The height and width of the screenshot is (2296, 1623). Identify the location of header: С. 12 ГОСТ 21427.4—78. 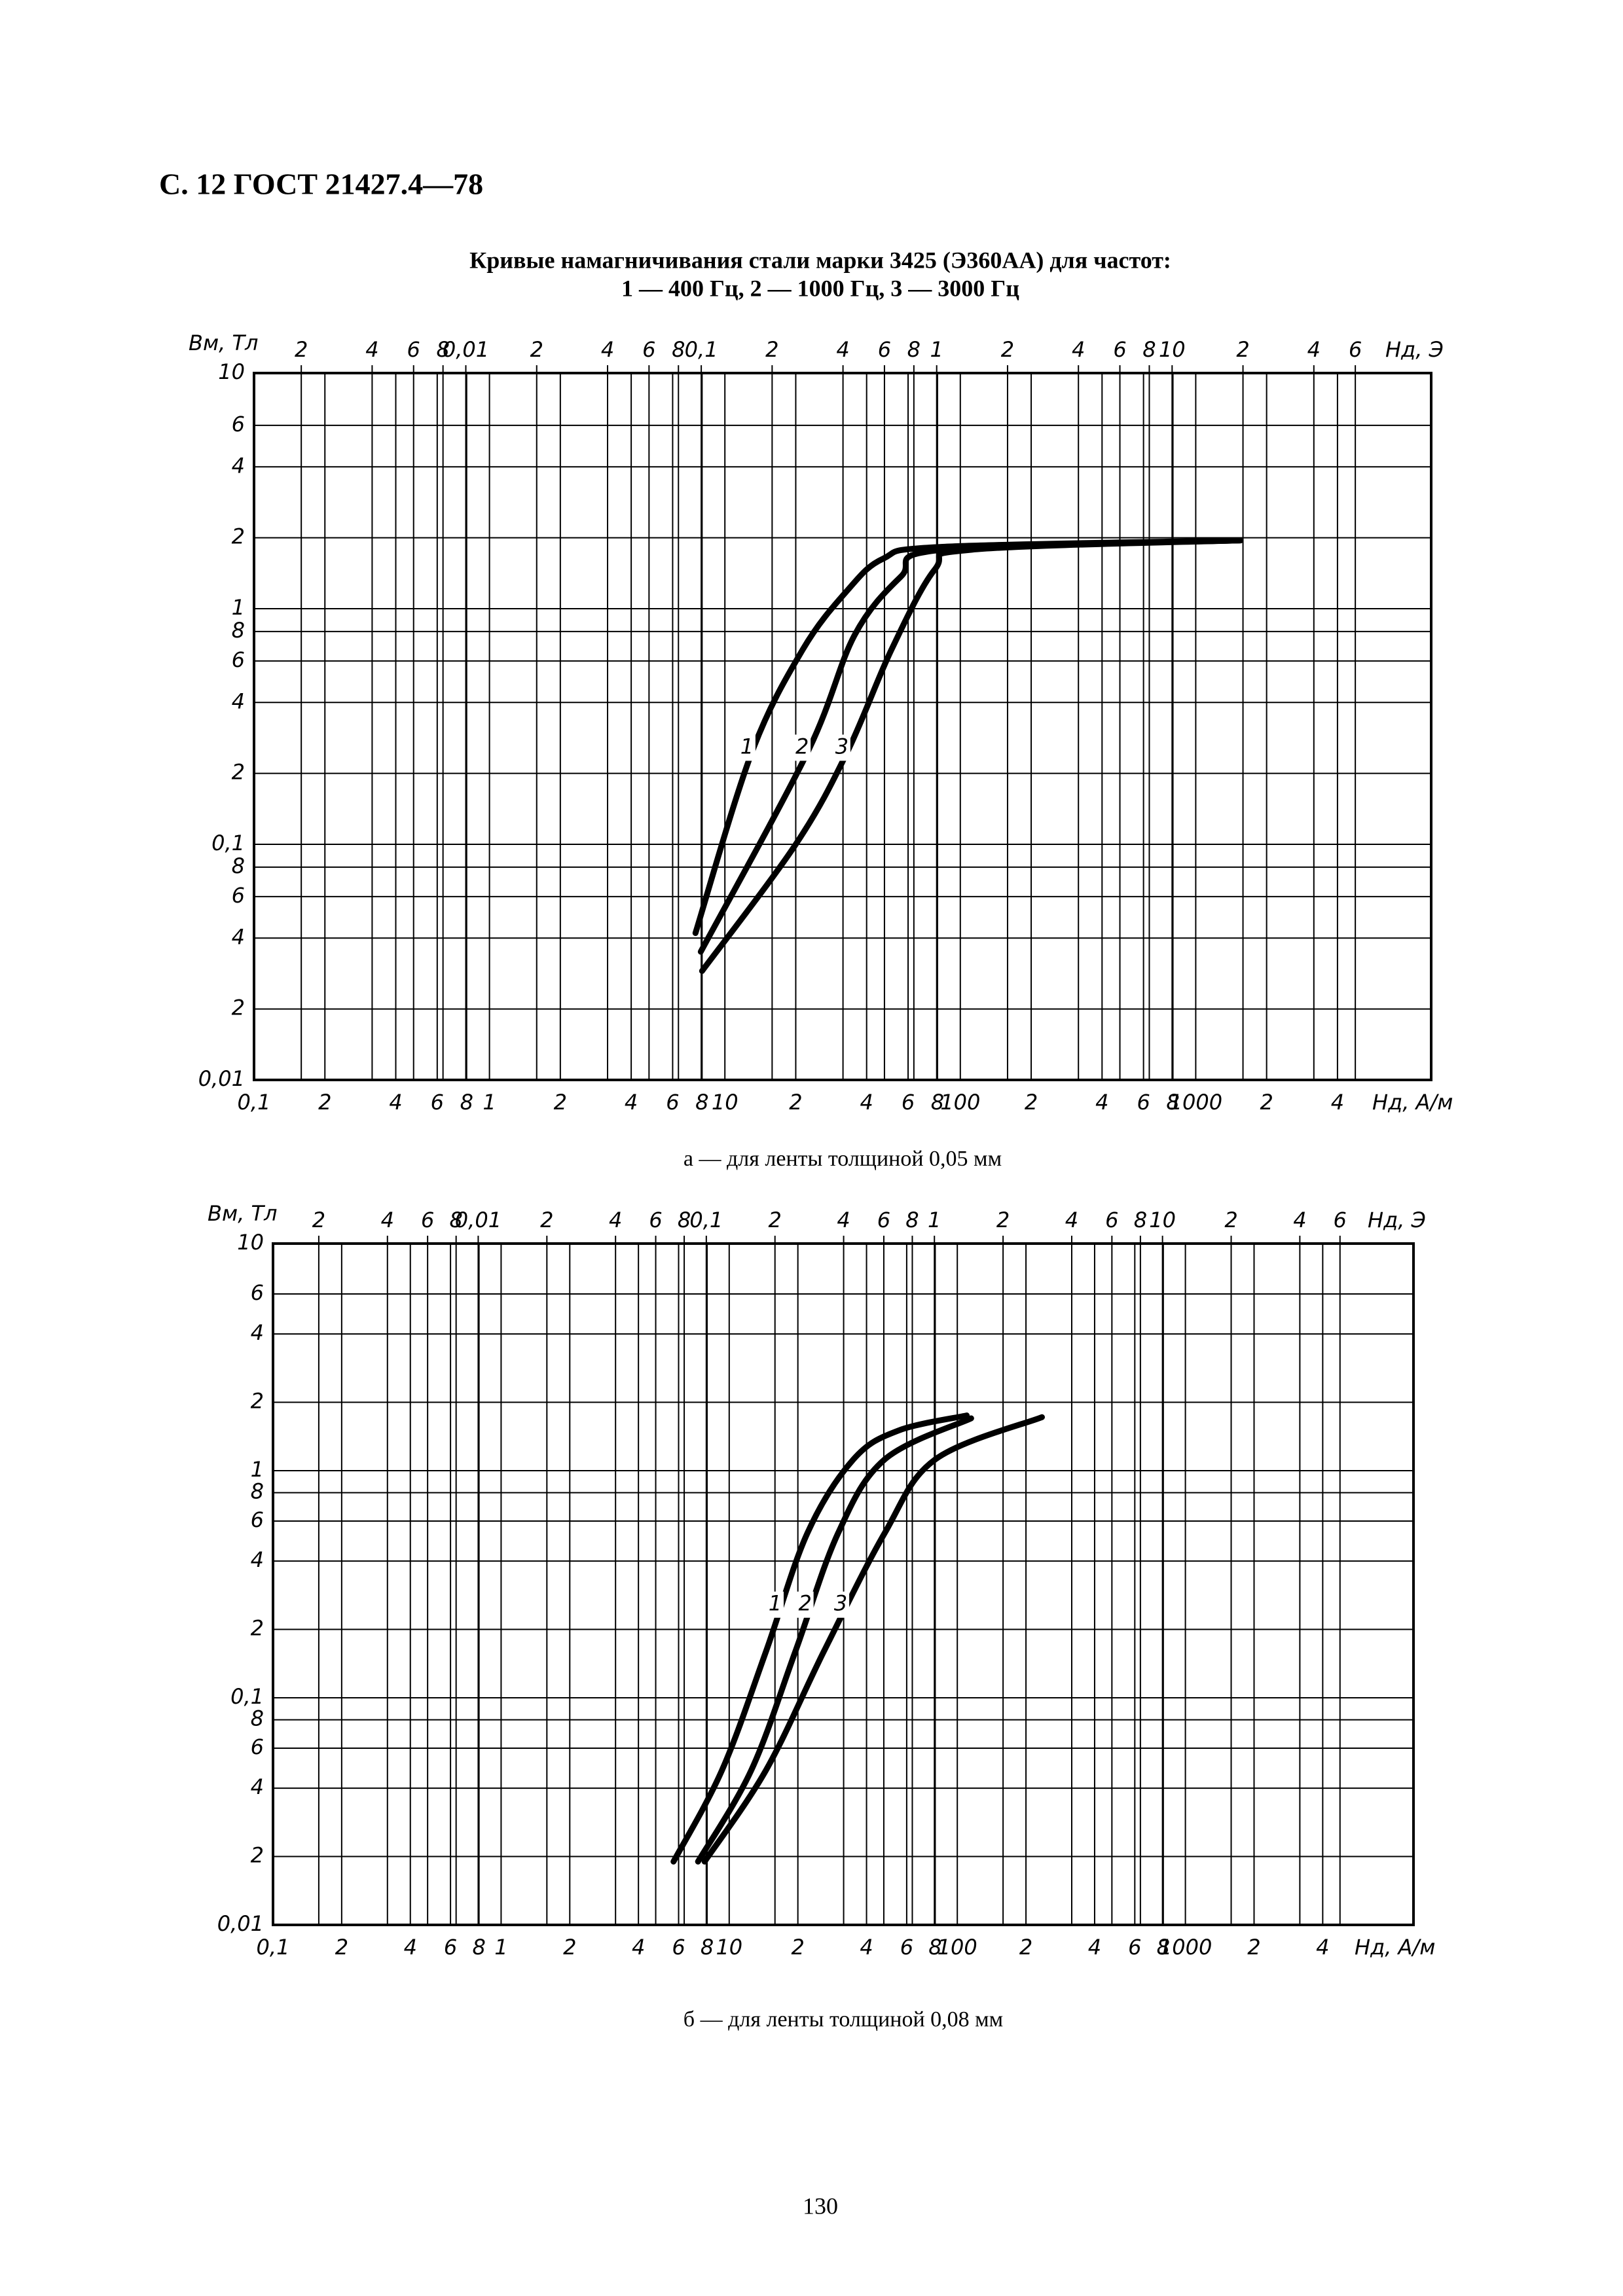
(321, 185).